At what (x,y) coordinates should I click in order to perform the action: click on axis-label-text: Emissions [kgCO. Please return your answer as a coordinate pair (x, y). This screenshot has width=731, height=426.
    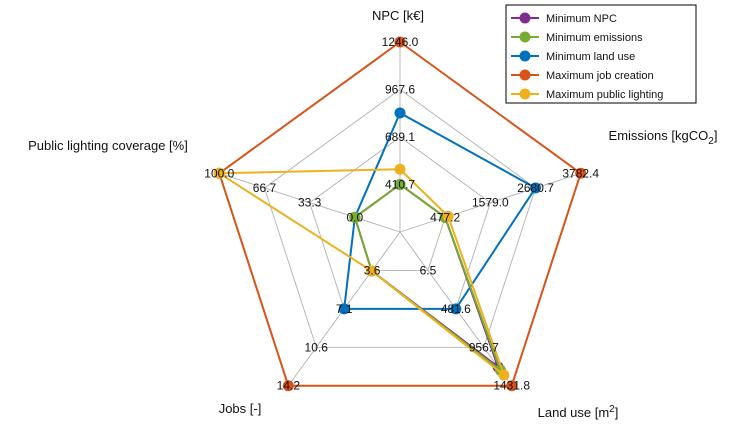
    Looking at the image, I should click on (659, 135).